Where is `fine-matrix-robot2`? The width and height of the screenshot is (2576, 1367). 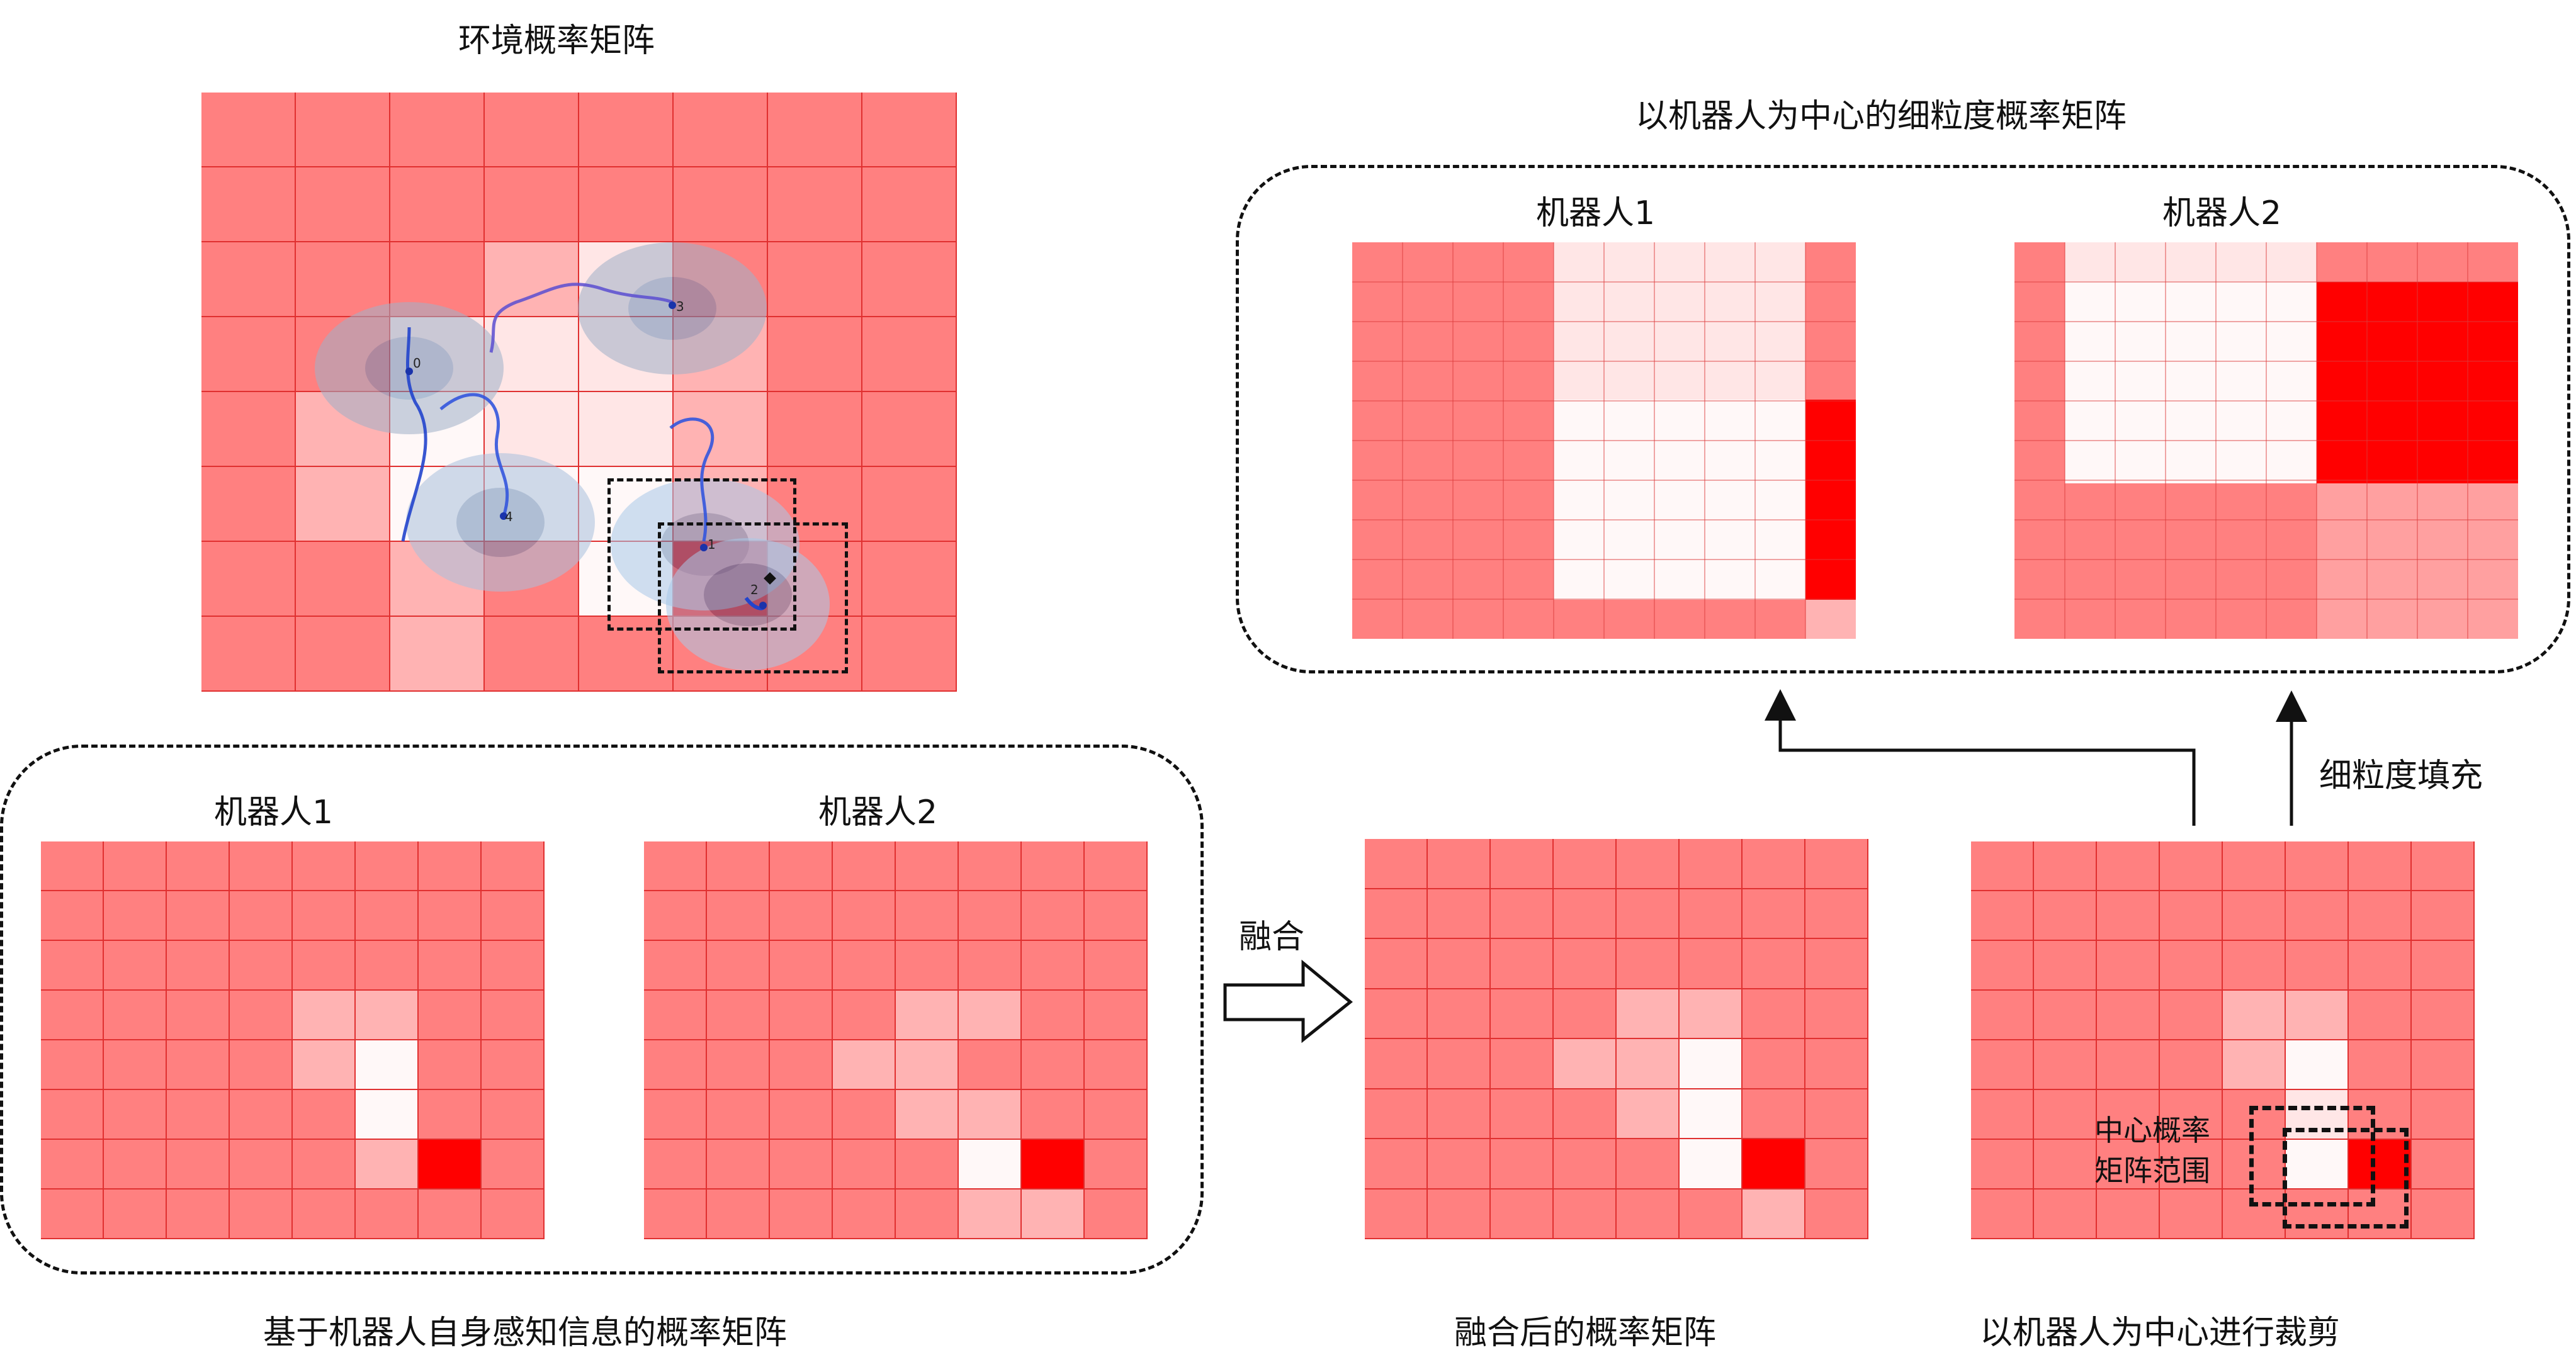
fine-matrix-robot2 is located at coordinates (2266, 441).